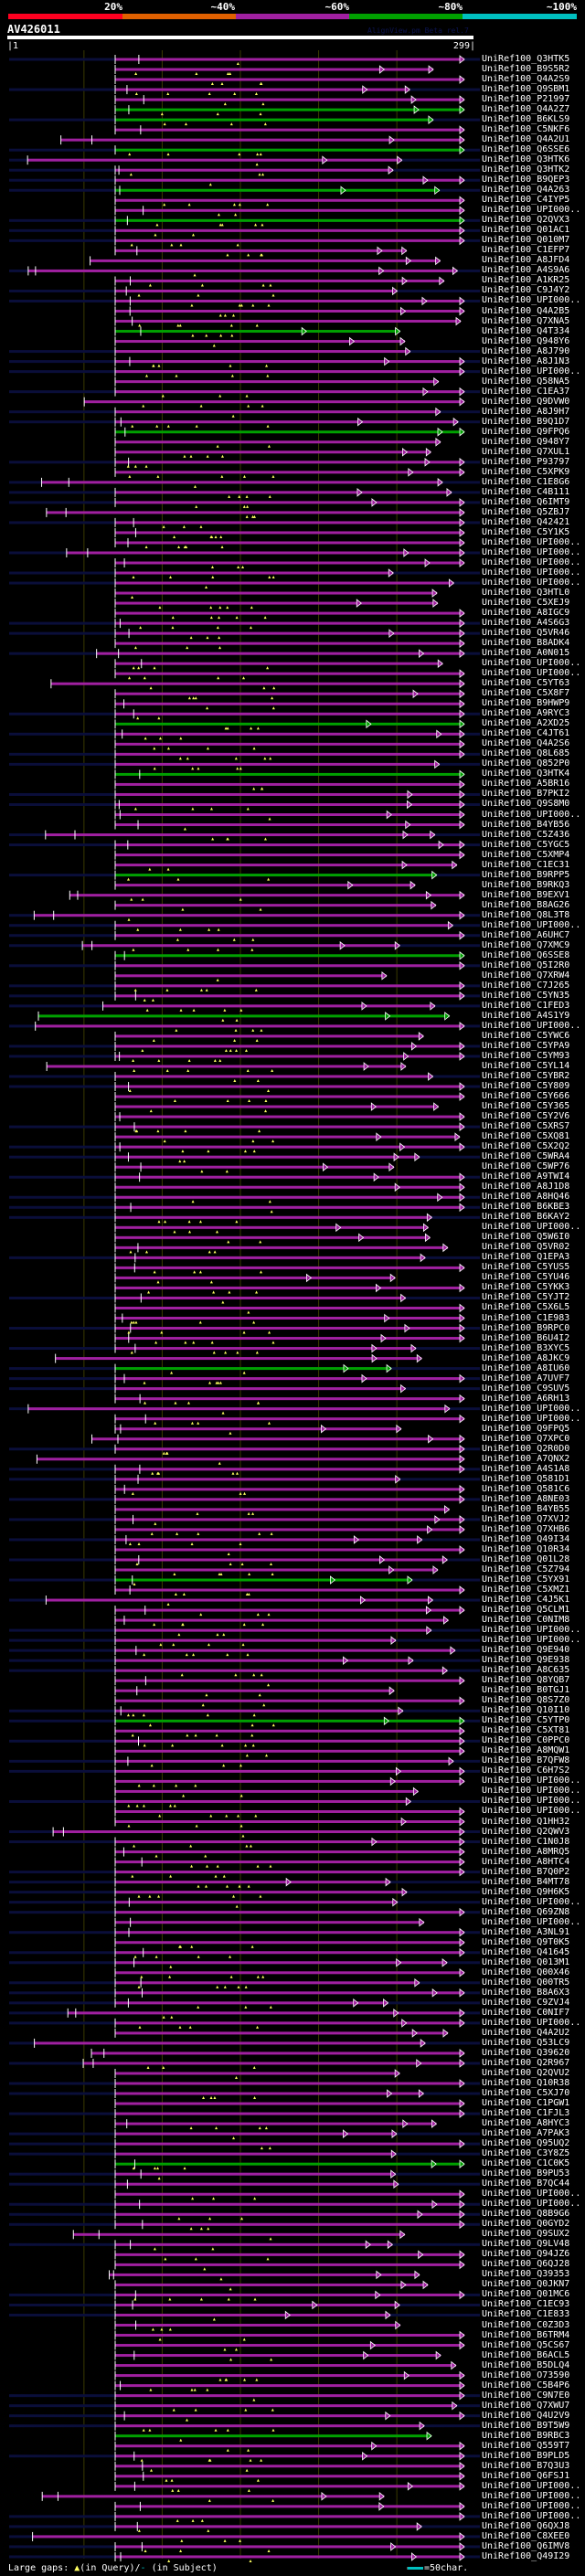 This screenshot has height=2576, width=585. Describe the element at coordinates (526, 1881) in the screenshot. I see `hit-label: UniRef100_B4MT78` at that location.